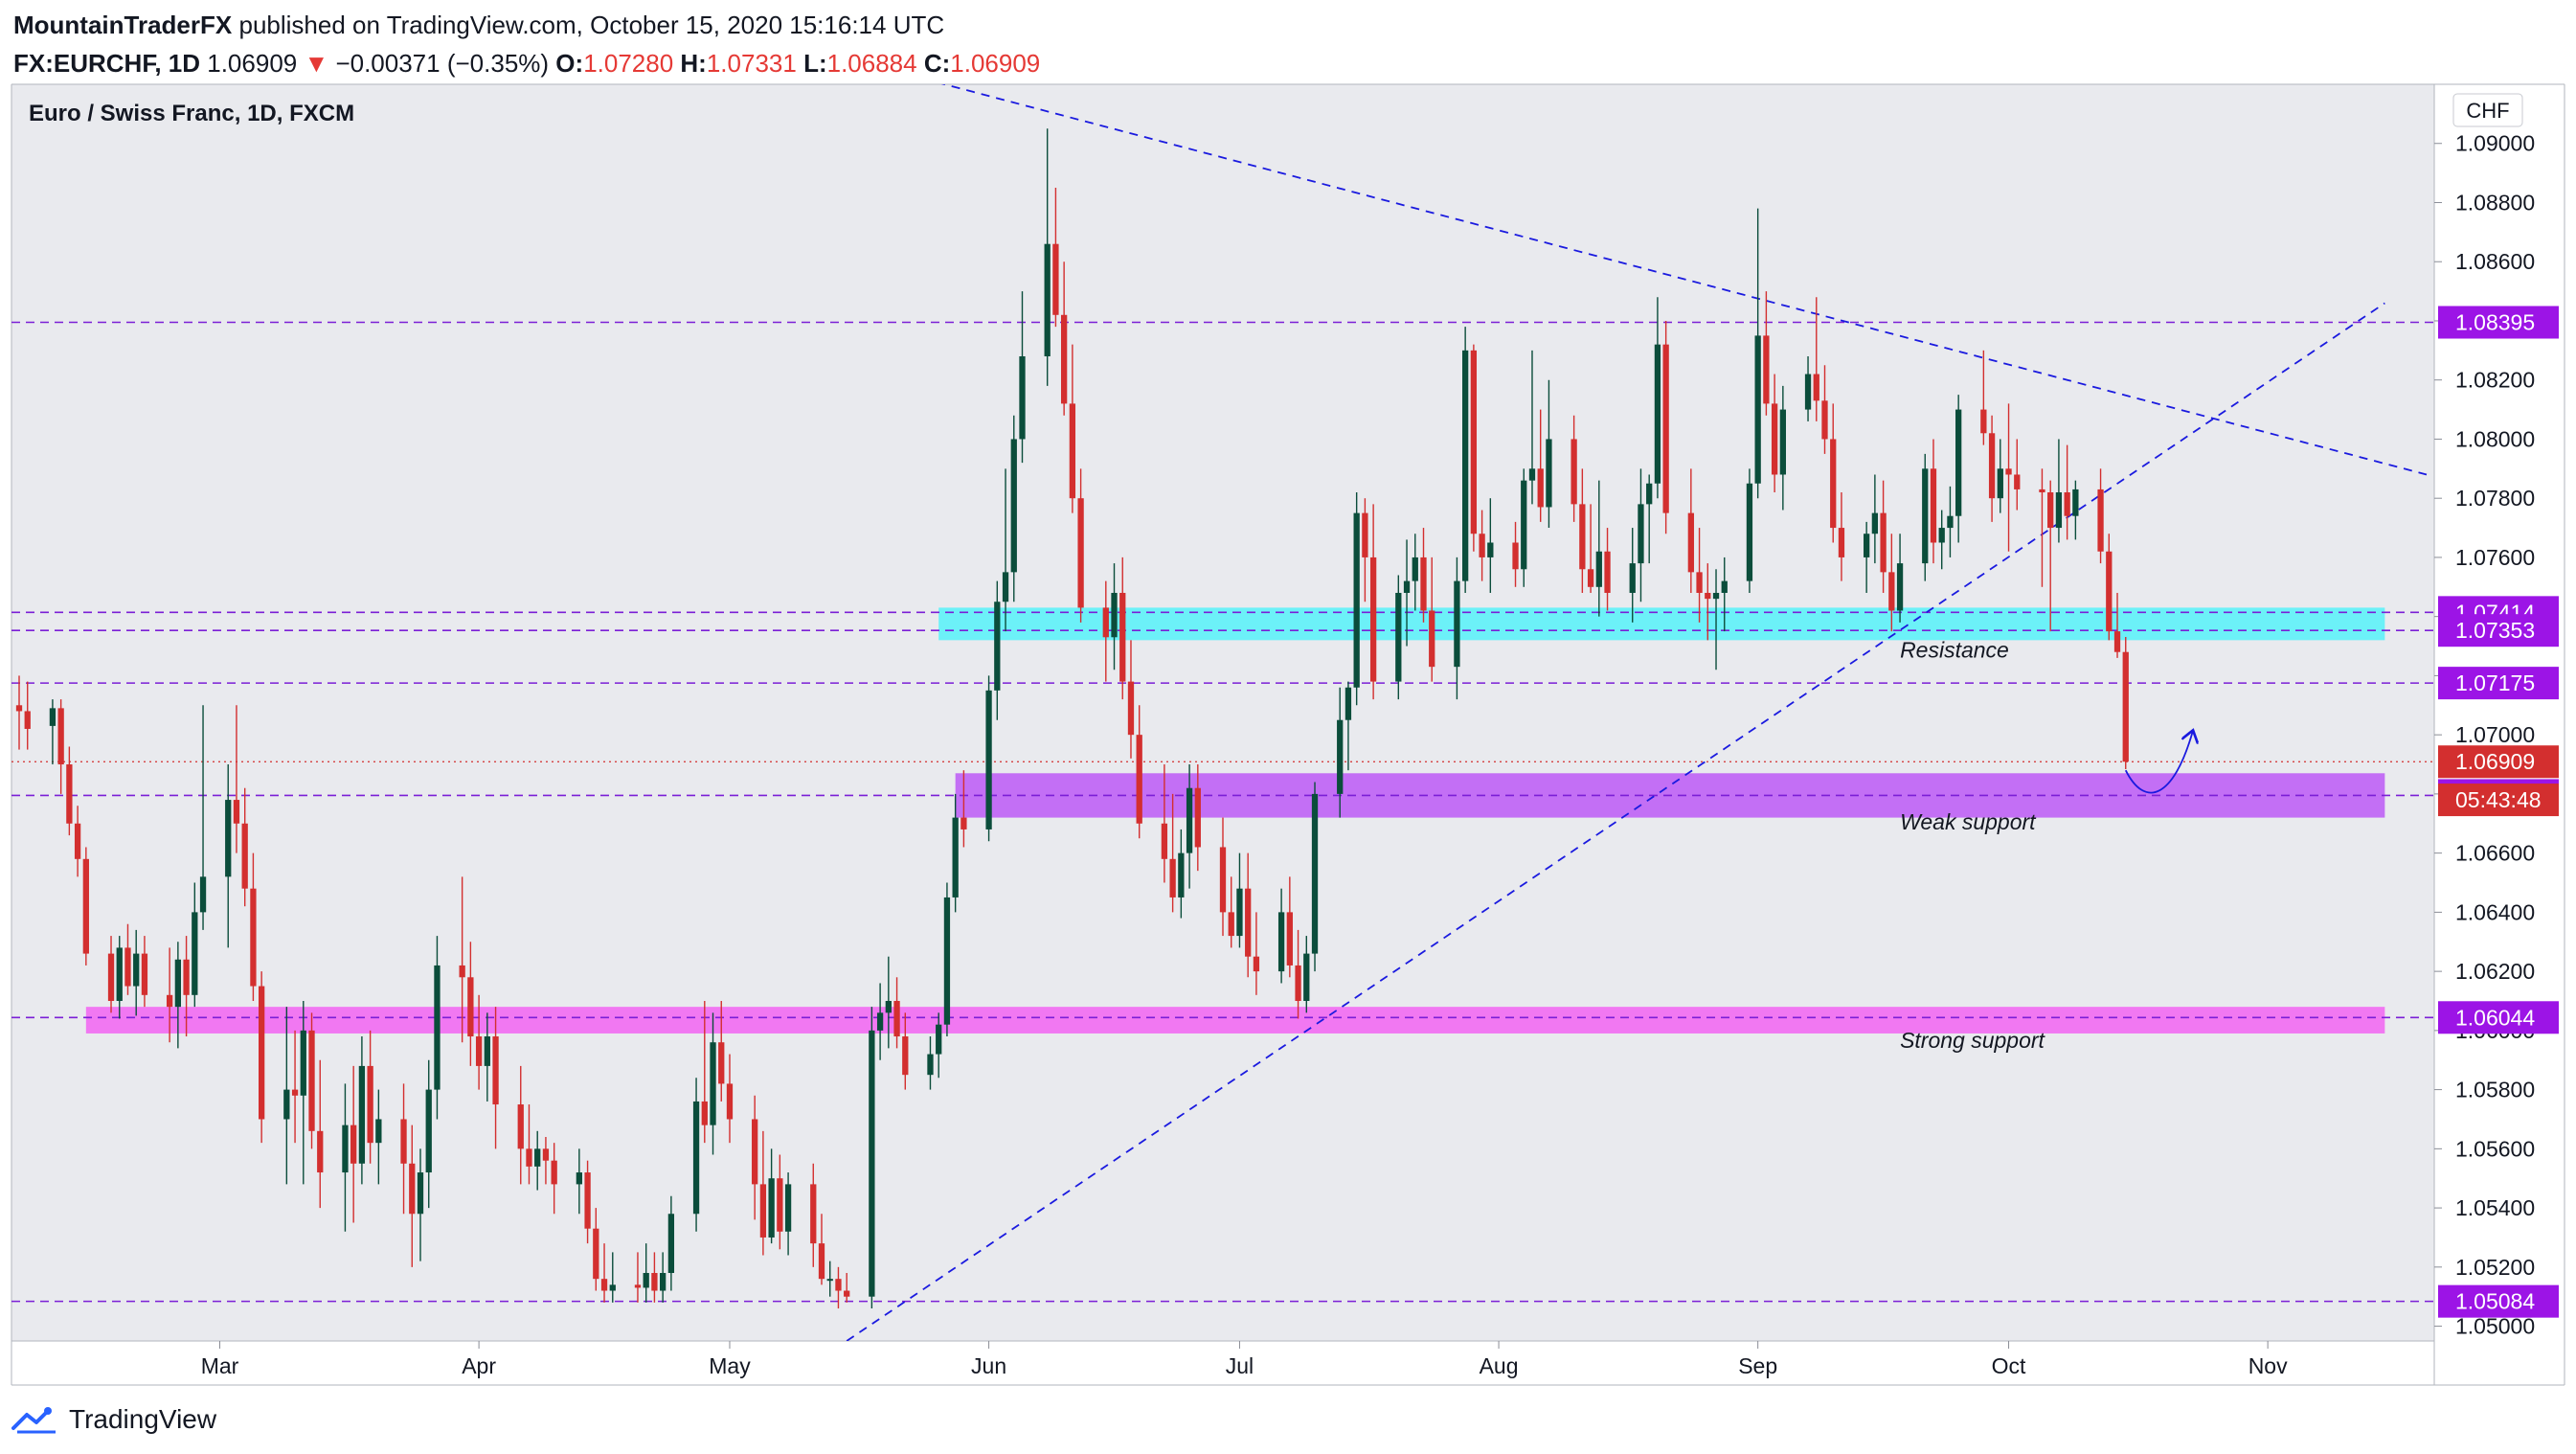 This screenshot has height=1454, width=2576. I want to click on level-price-tag: 1.07175, so click(2498, 683).